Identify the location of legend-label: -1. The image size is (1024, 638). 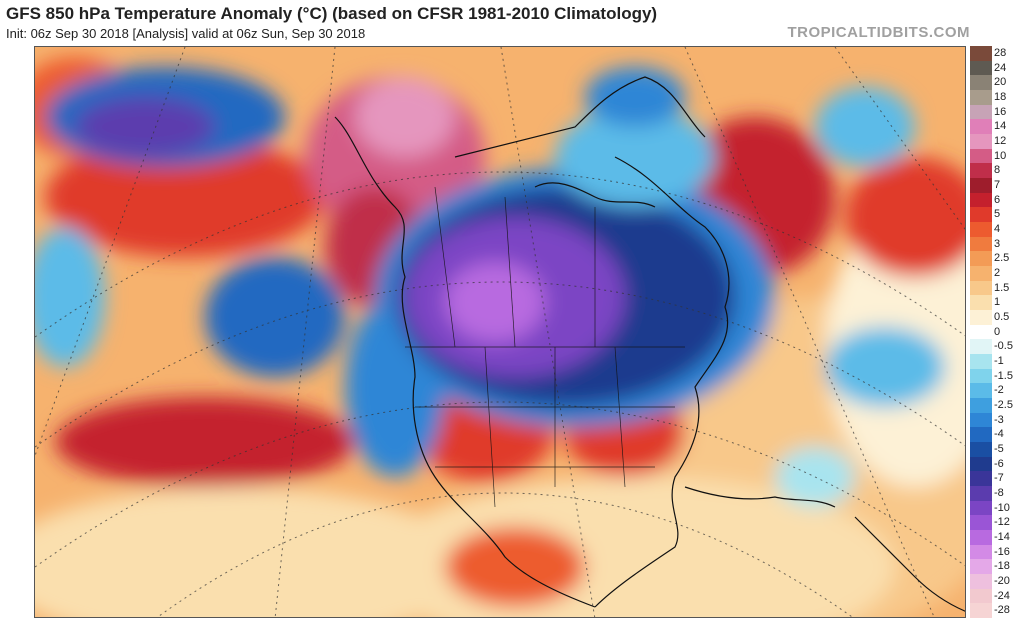
(999, 361).